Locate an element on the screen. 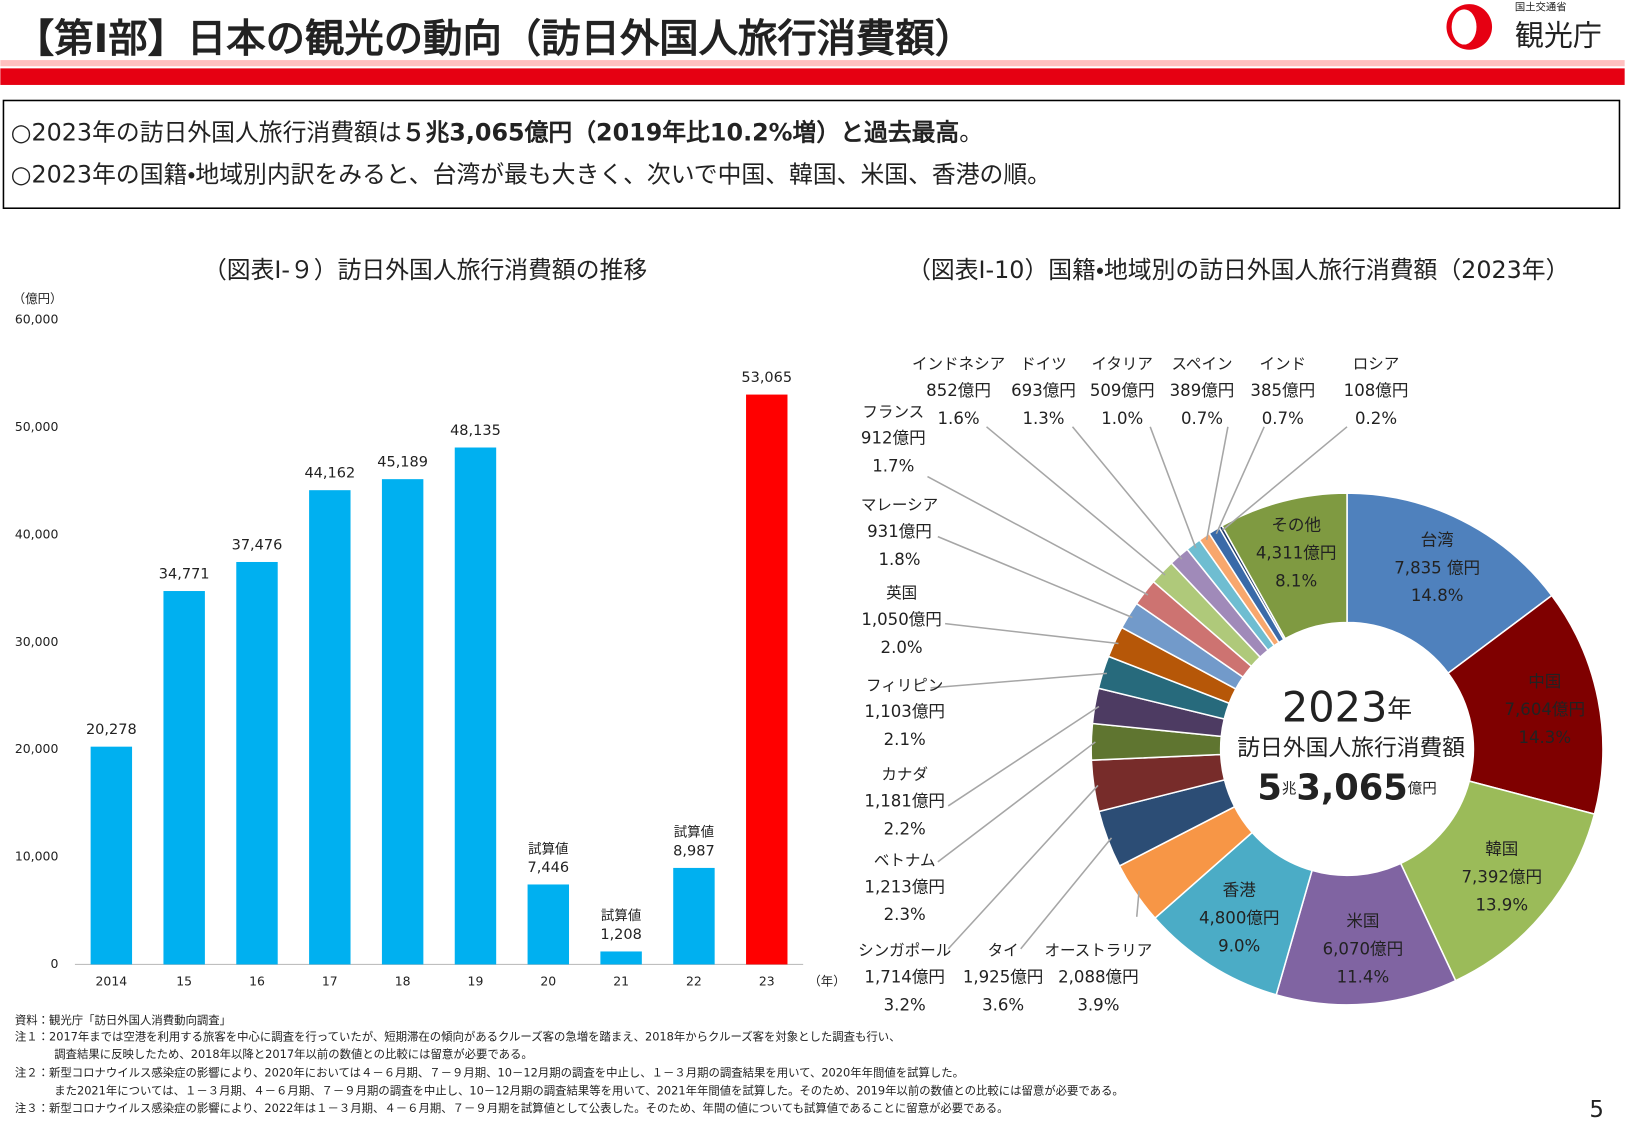  x-tick-label: 15 is located at coordinates (184, 981).